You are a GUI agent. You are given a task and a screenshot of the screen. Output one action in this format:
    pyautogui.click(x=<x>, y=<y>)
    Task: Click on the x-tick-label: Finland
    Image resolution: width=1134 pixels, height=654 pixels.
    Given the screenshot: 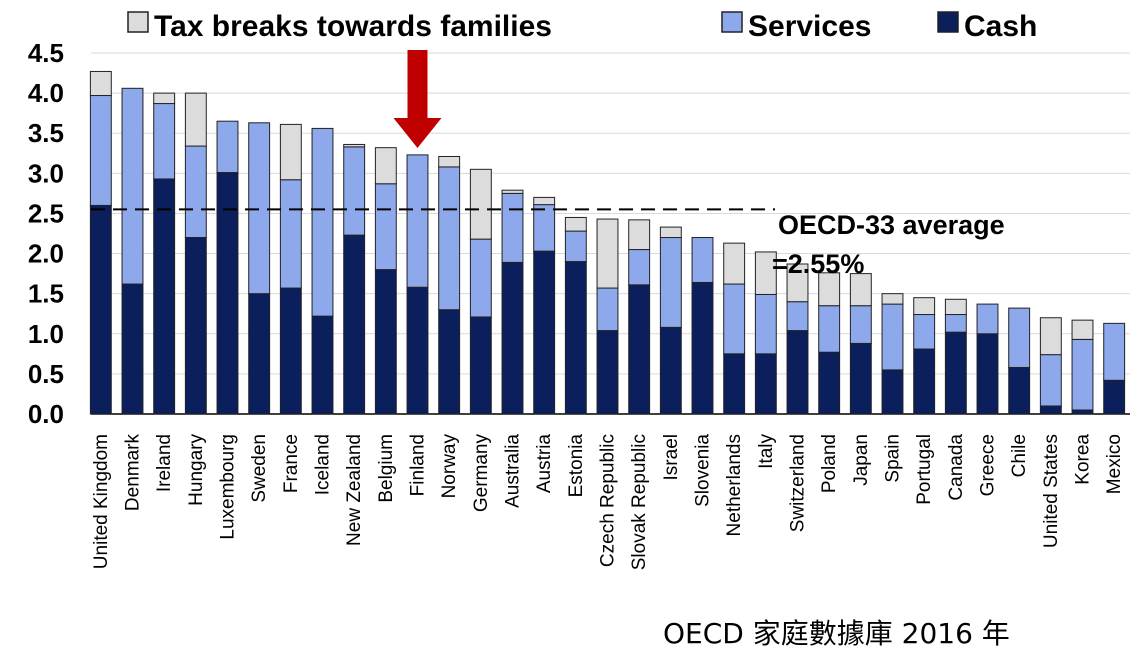 What is the action you would take?
    pyautogui.click(x=418, y=465)
    